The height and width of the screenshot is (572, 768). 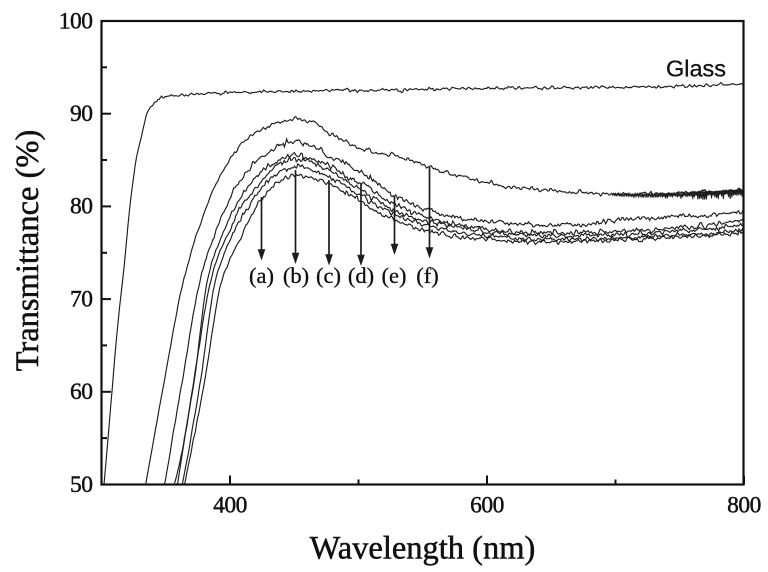 What do you see at coordinates (76, 21) in the screenshot?
I see `svg-text: 100` at bounding box center [76, 21].